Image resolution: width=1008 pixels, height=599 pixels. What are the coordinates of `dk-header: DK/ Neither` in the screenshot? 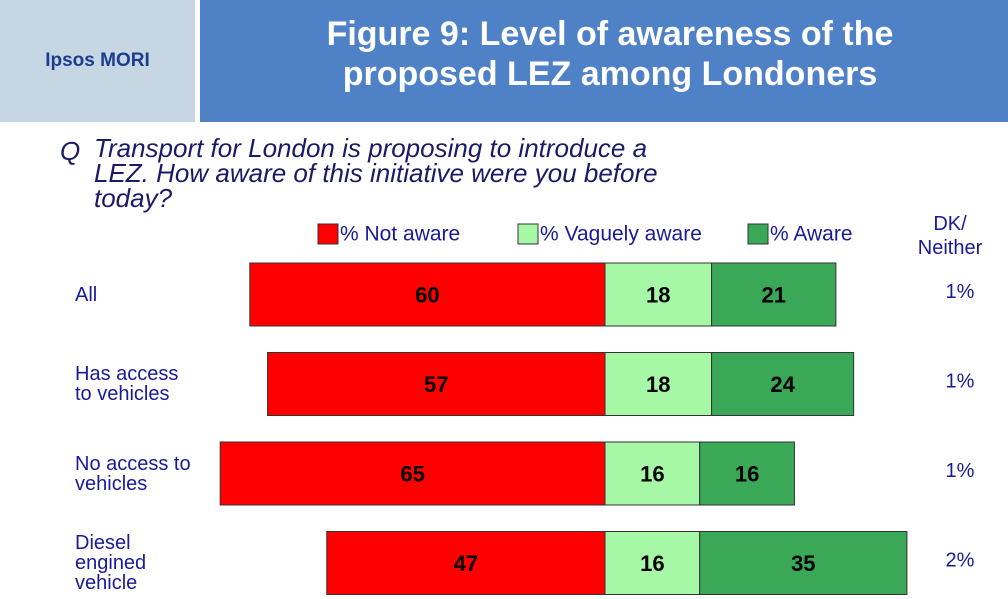 It's located at (950, 236).